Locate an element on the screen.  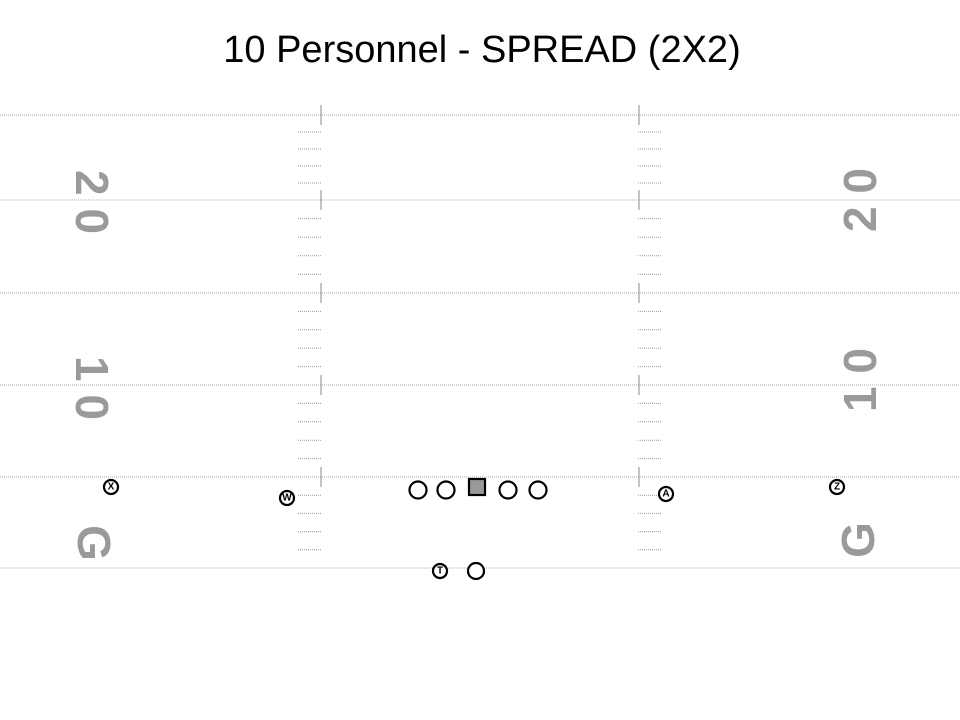
yard-numbers-left: 2 0 1 0 G is located at coordinates (93, 365).